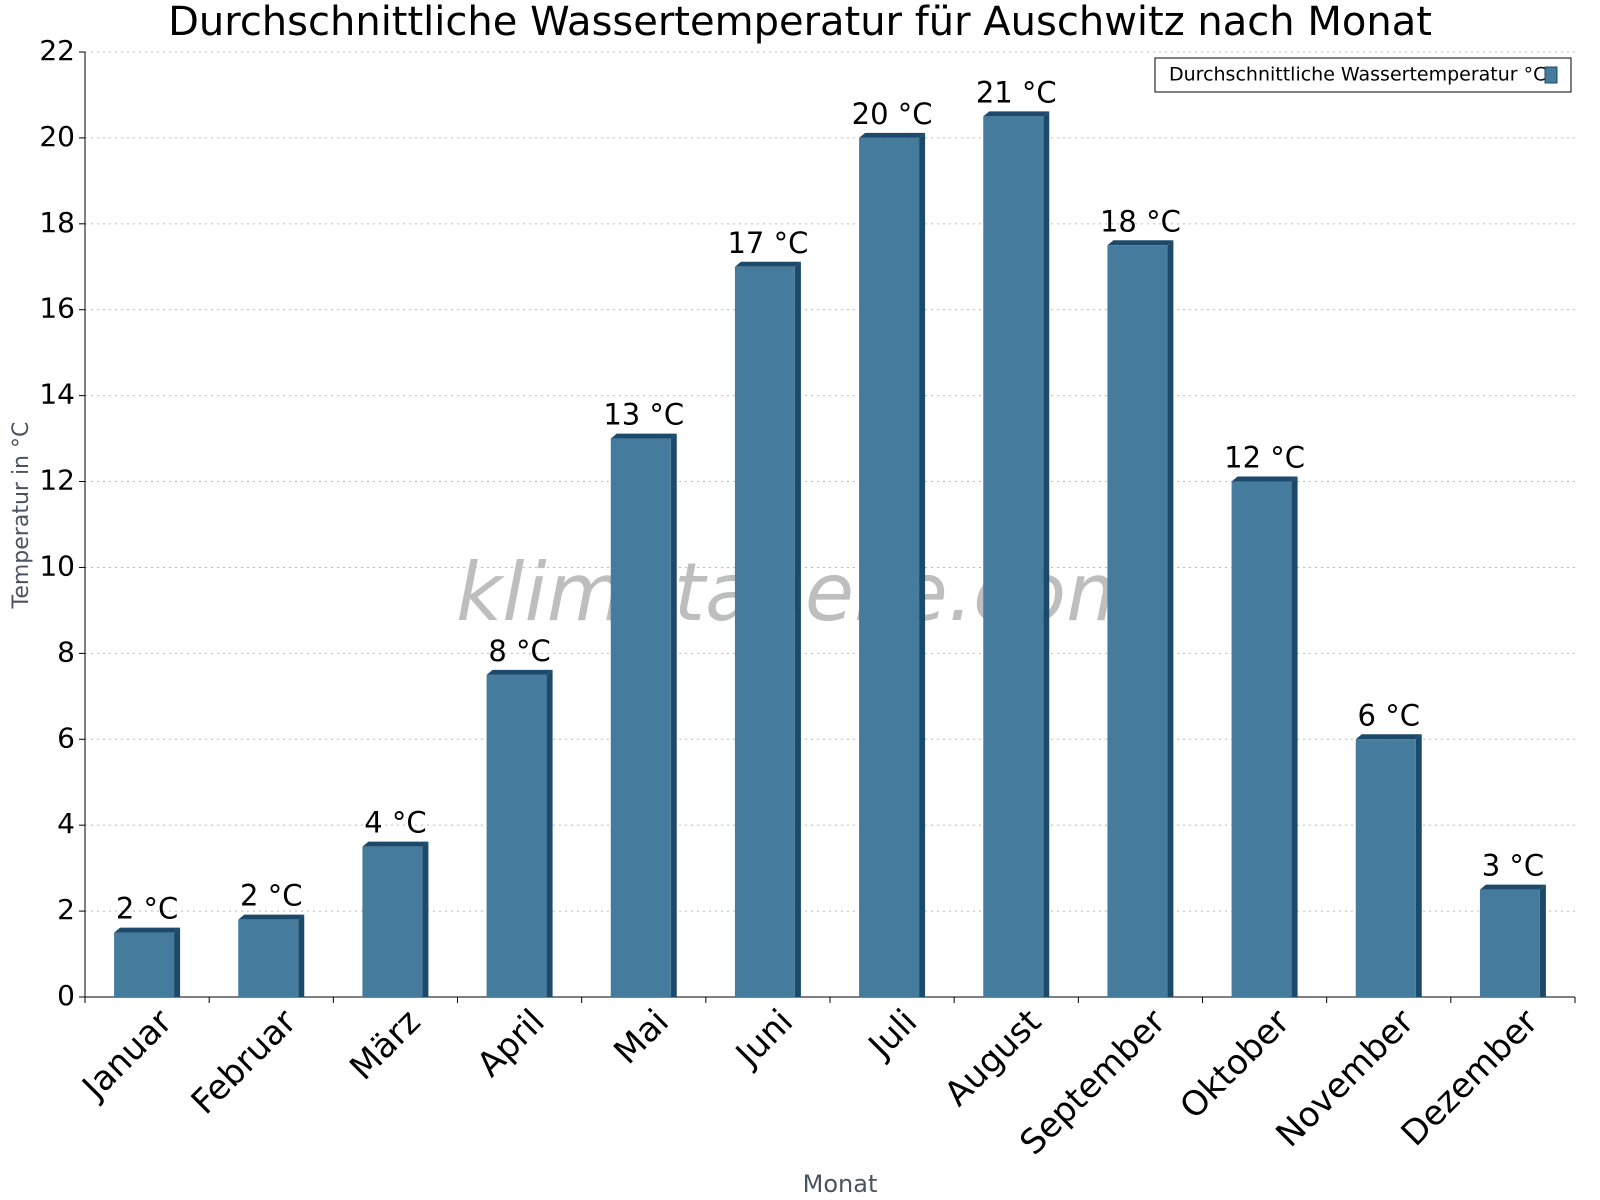 Image resolution: width=1600 pixels, height=1200 pixels. What do you see at coordinates (66, 737) in the screenshot?
I see `y-tick-label: 6` at bounding box center [66, 737].